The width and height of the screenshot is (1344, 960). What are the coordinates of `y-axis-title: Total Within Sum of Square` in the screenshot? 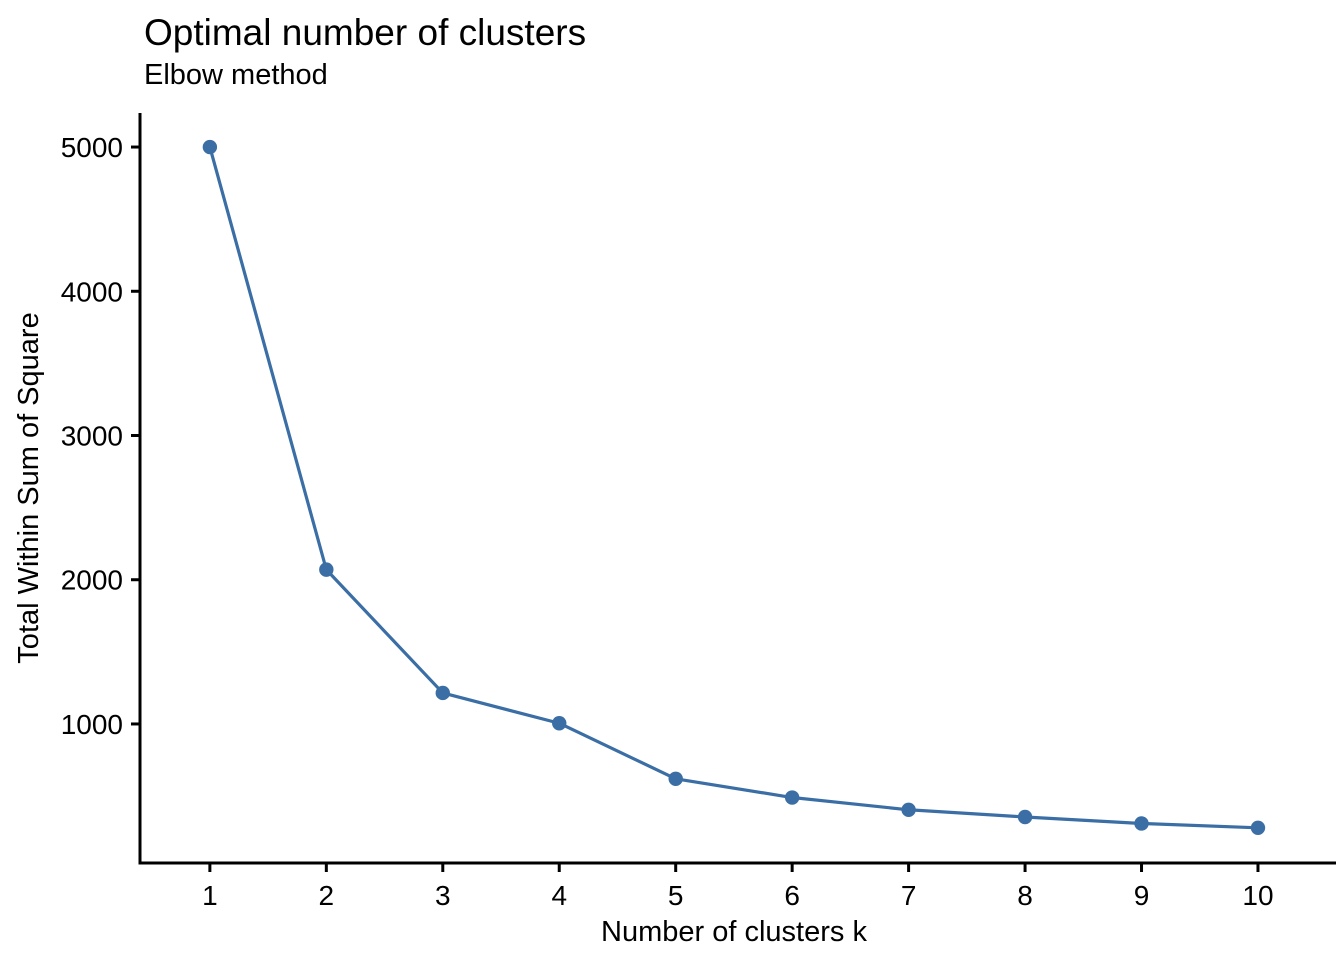 It's located at (29, 487).